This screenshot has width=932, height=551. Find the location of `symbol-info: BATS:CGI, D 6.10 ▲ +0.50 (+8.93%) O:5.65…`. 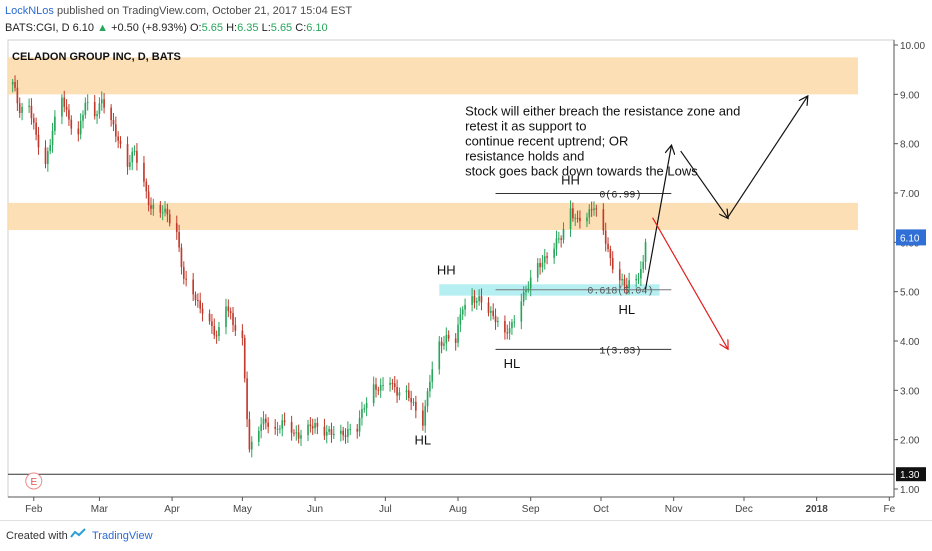

symbol-info: BATS:CGI, D 6.10 ▲ +0.50 (+8.93%) O:5.65… is located at coordinates (166, 28).